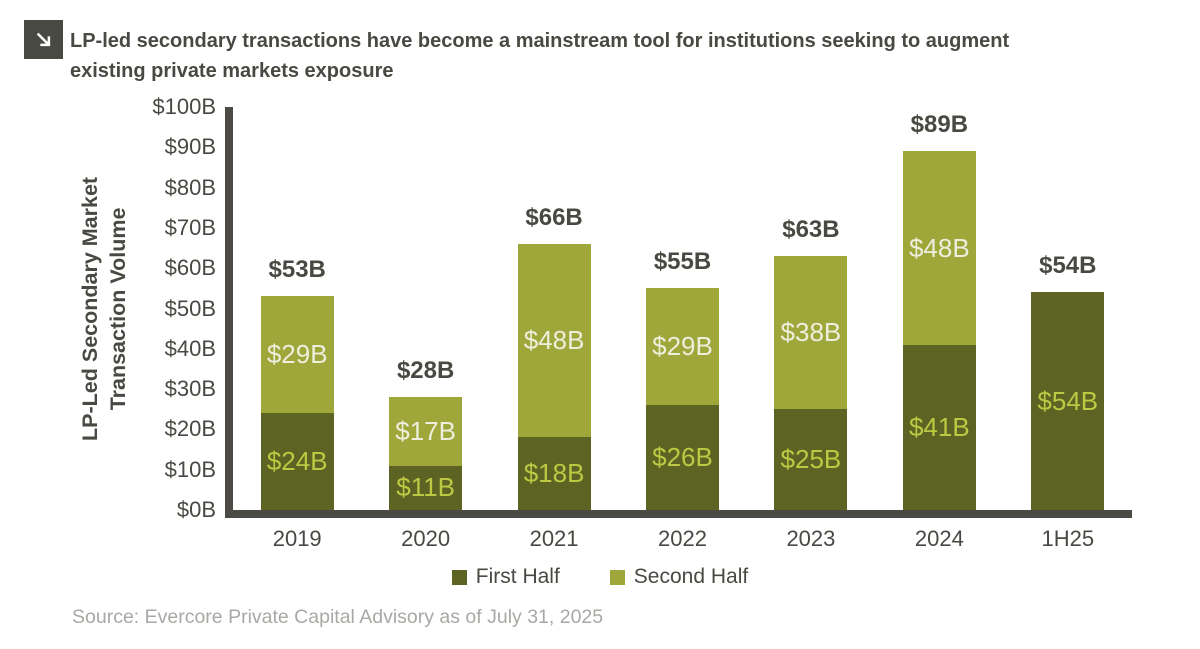 This screenshot has height=649, width=1200. I want to click on legend-item-first-half: First Half, so click(505, 577).